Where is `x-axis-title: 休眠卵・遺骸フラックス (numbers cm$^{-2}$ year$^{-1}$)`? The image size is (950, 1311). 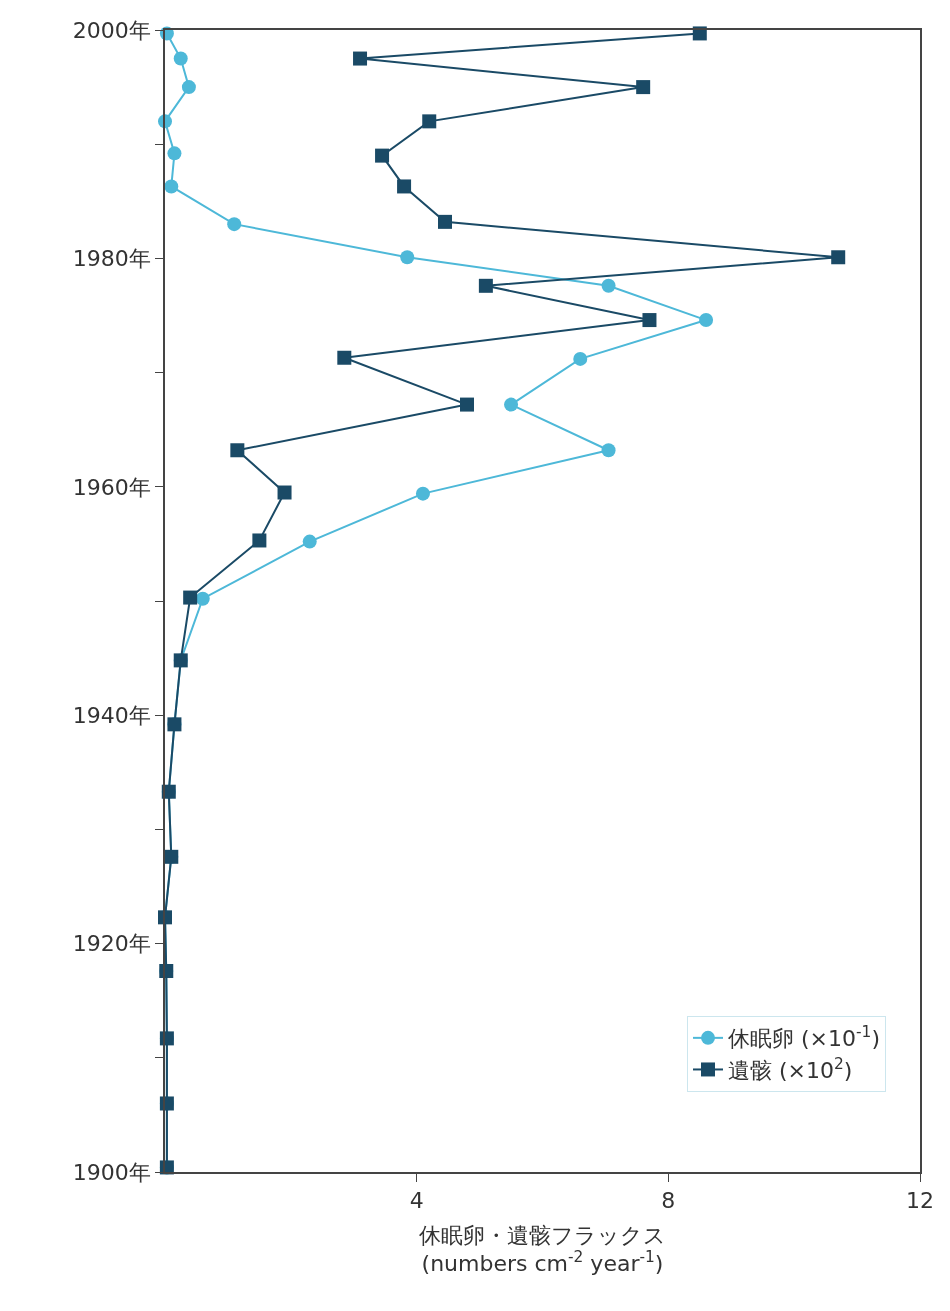
x-axis-title: 休眠卵・遺骸フラックス (numbers cm$^{-2}$ year$^{-1}$) is located at coordinates (542, 1249).